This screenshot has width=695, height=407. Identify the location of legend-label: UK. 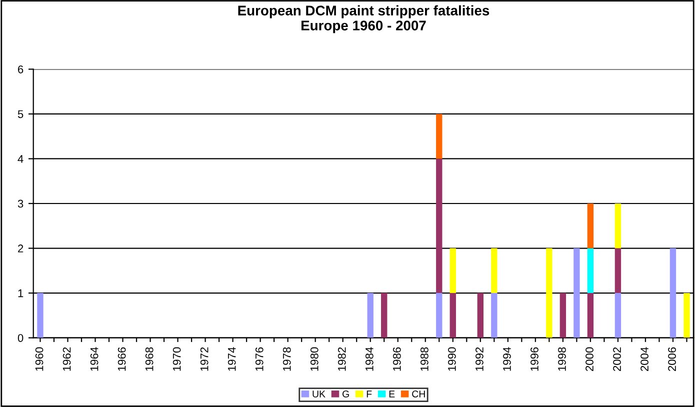
(319, 394).